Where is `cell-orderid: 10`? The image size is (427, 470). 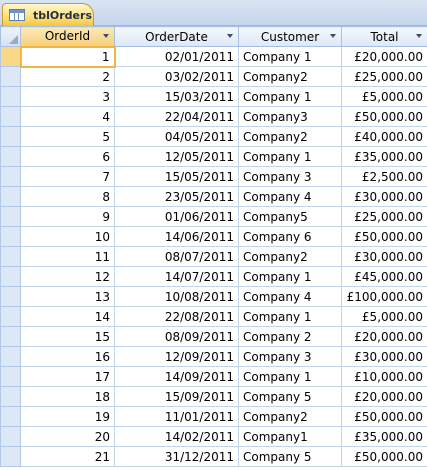 cell-orderid: 10 is located at coordinates (67, 236).